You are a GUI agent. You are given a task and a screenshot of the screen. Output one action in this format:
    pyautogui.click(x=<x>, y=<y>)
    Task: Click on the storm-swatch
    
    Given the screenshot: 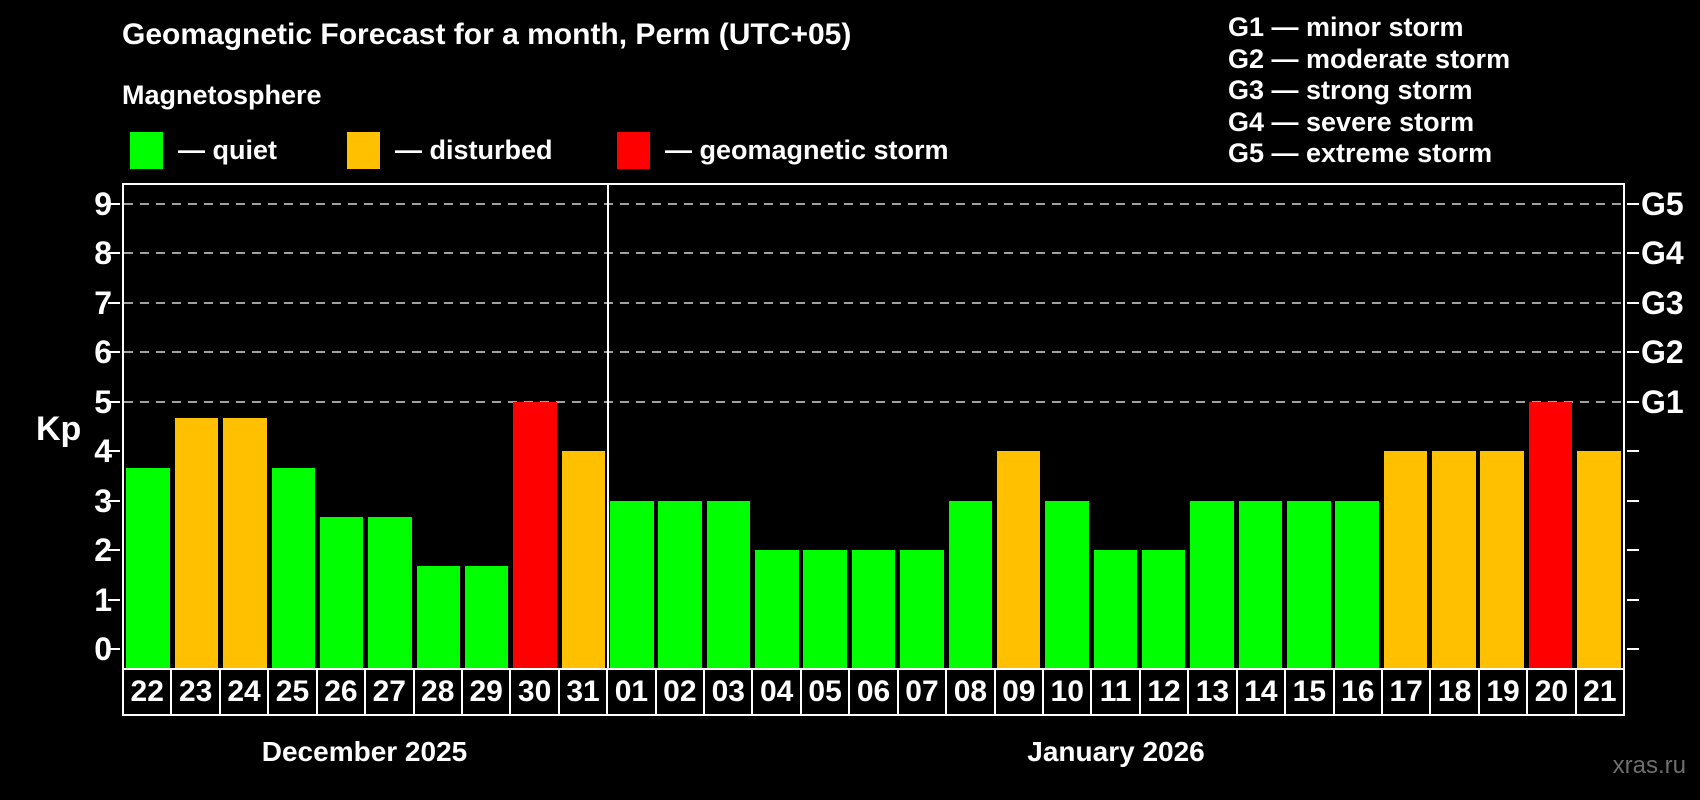 What is the action you would take?
    pyautogui.click(x=633, y=150)
    